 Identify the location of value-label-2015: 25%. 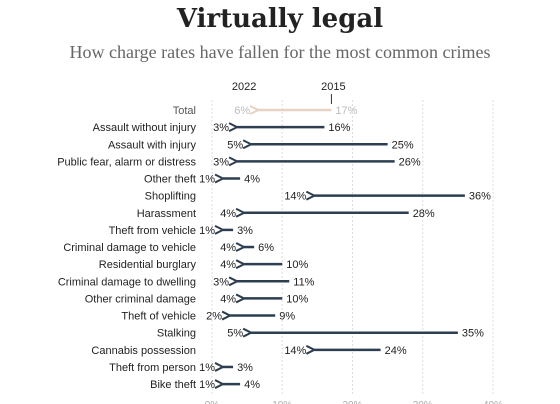
(403, 145).